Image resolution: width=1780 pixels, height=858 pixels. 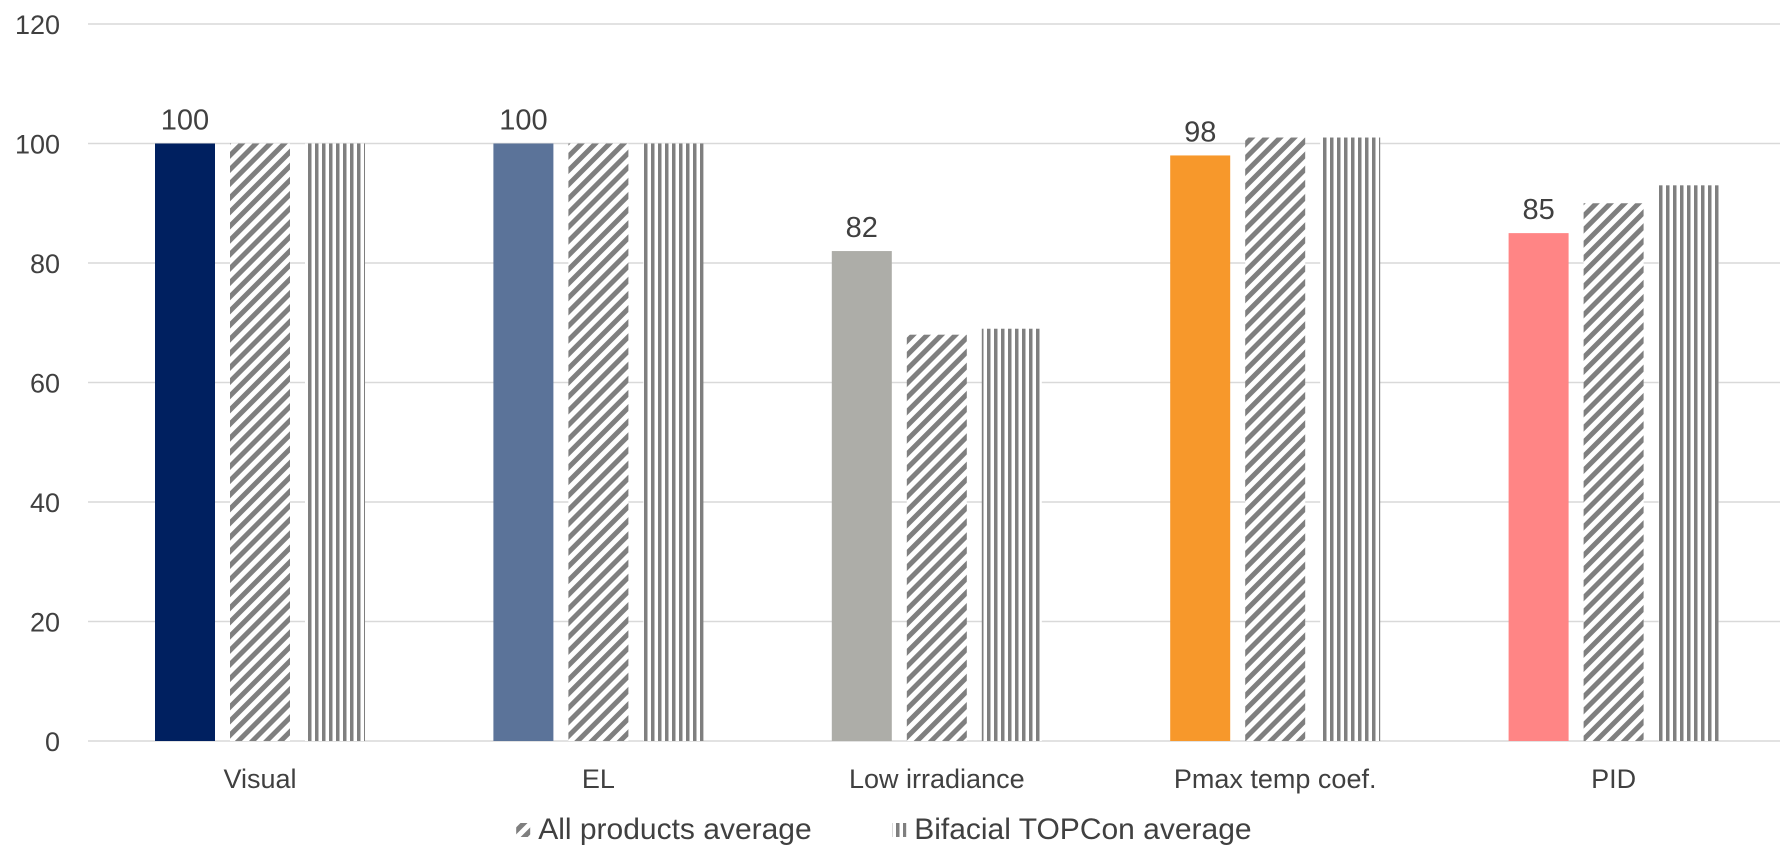 What do you see at coordinates (37, 145) in the screenshot?
I see `y-tick-label: 100` at bounding box center [37, 145].